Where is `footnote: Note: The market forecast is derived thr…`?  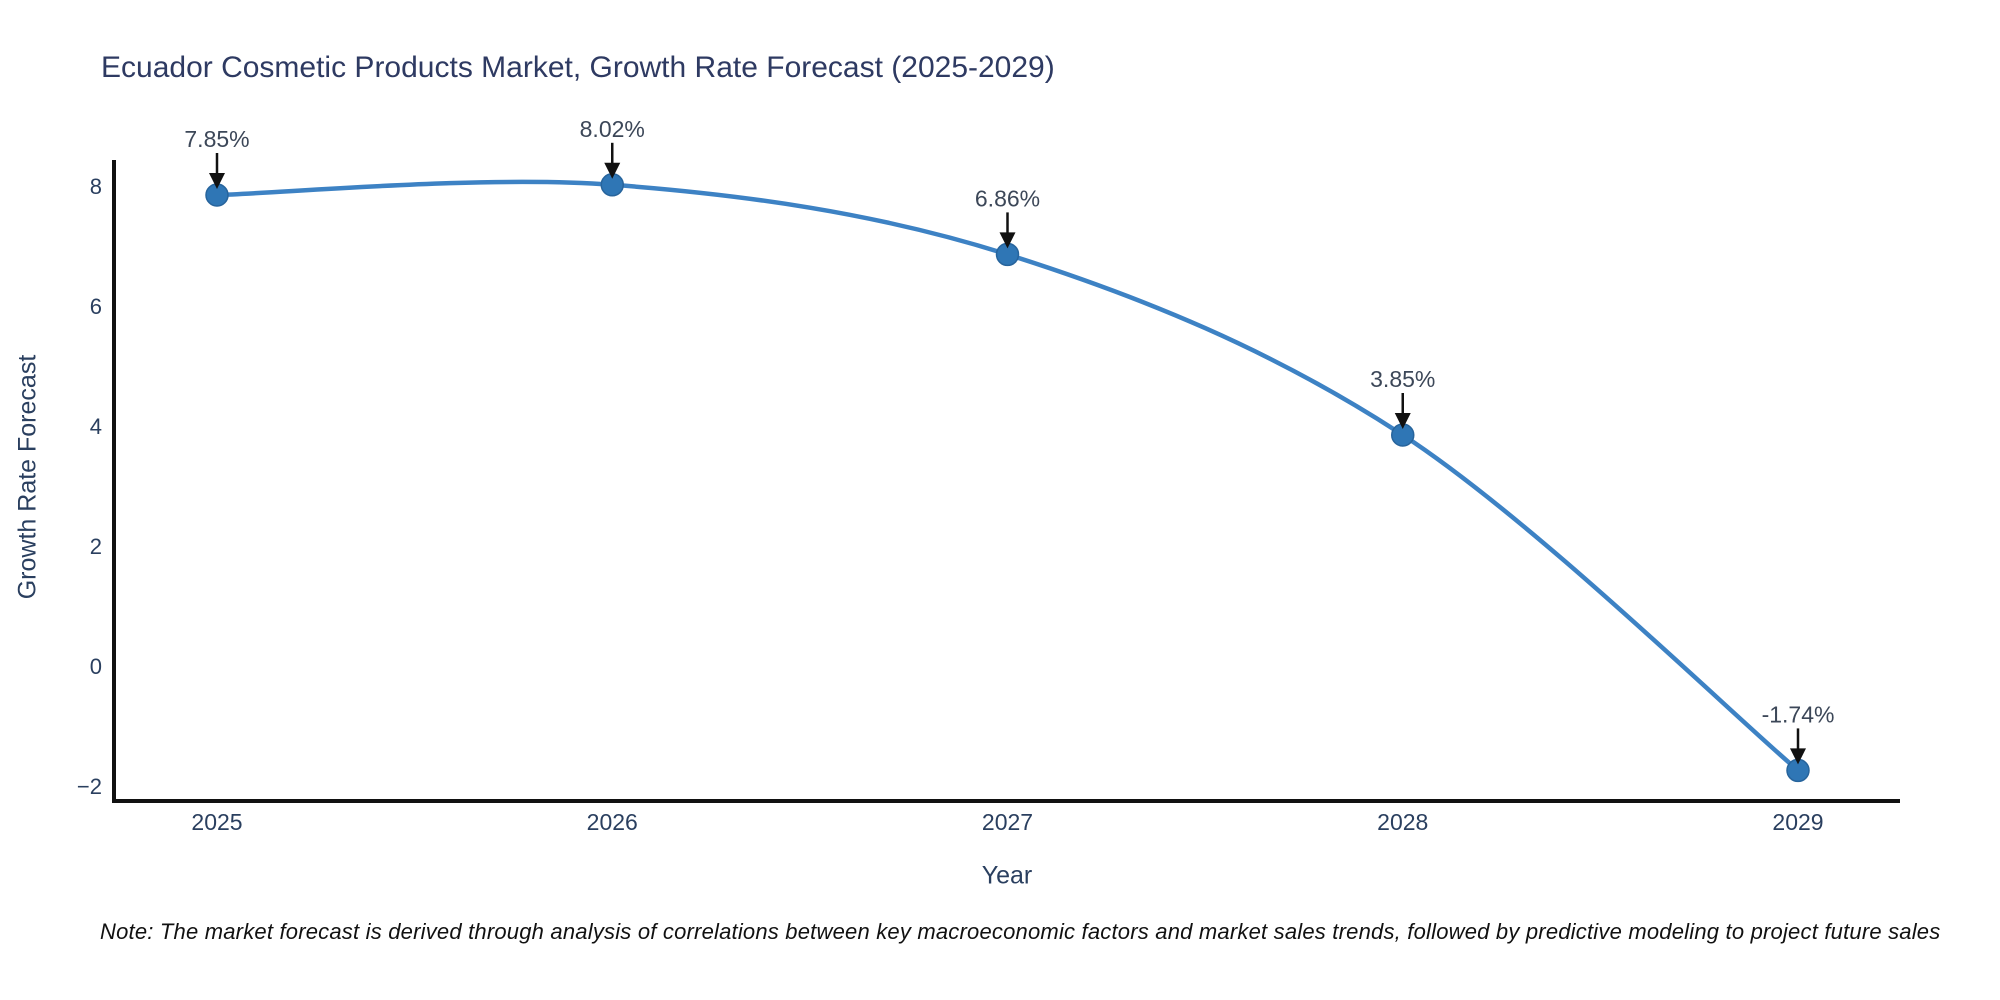 footnote: Note: The market forecast is derived thr… is located at coordinates (1020, 931).